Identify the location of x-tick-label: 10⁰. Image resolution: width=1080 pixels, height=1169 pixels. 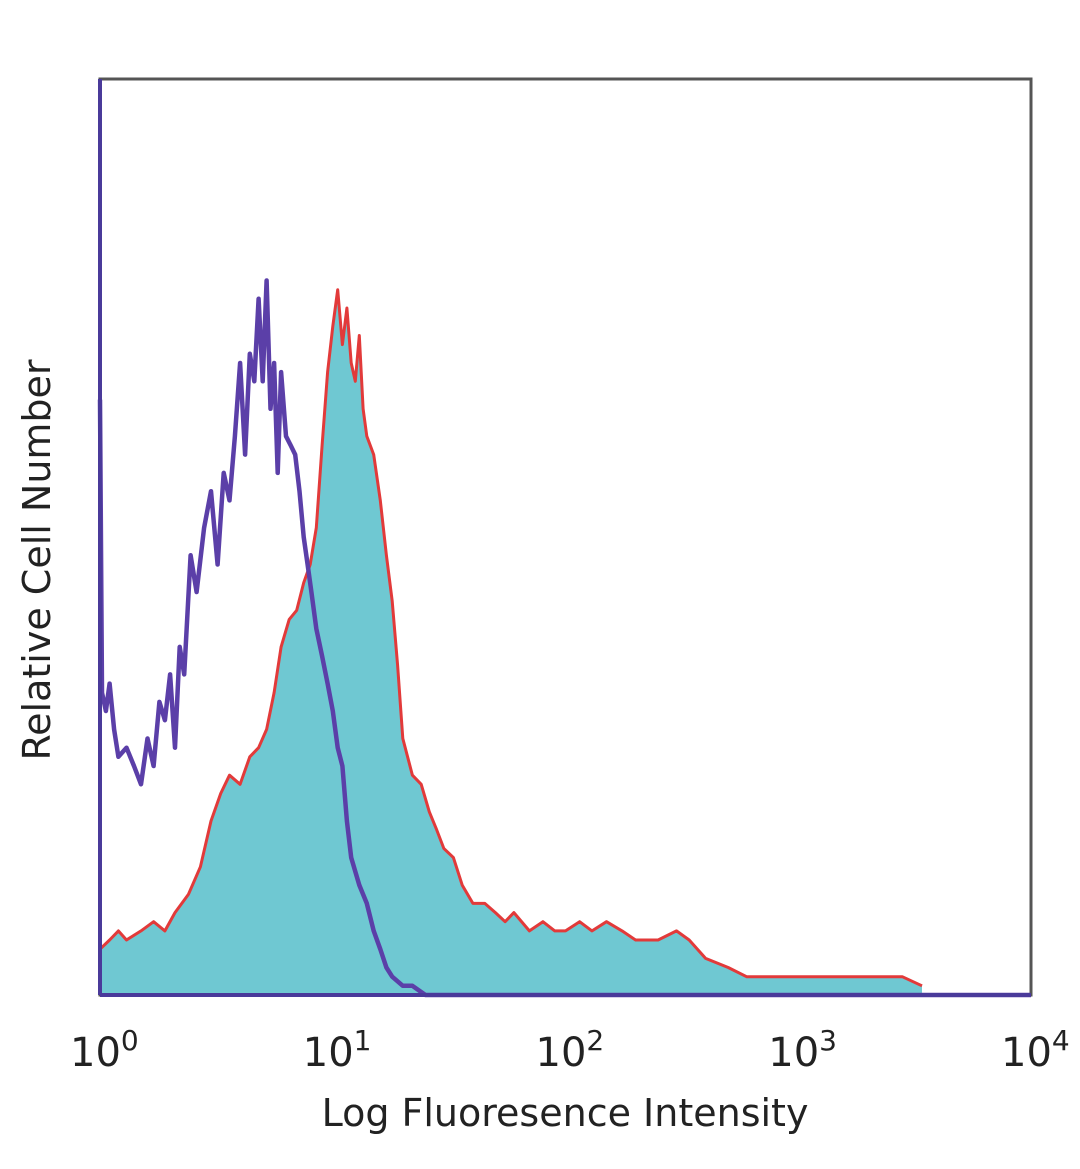
(104, 1050).